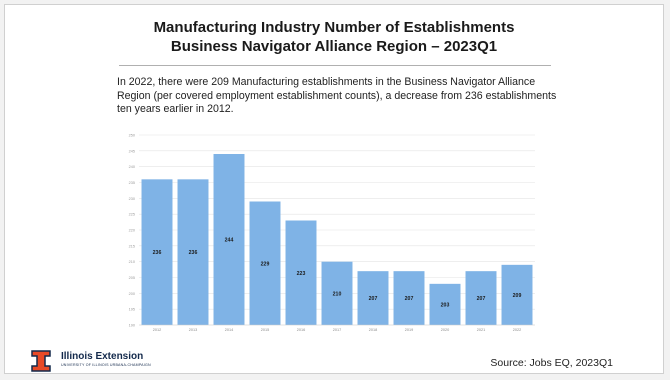 This screenshot has width=670, height=380. I want to click on y-tick-label: 215, so click(132, 246).